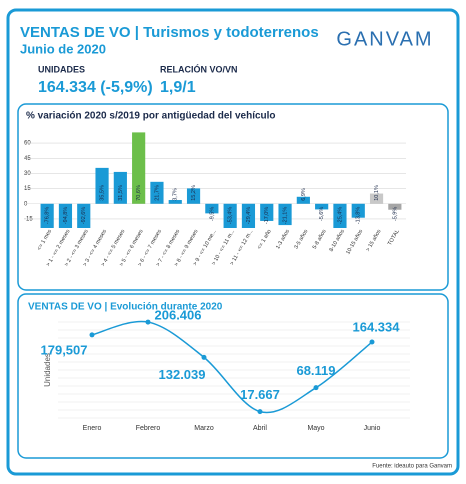 Image resolution: width=466 pixels, height=484 pixels. Describe the element at coordinates (26, 204) in the screenshot. I see `y-tick-label: 0` at that location.